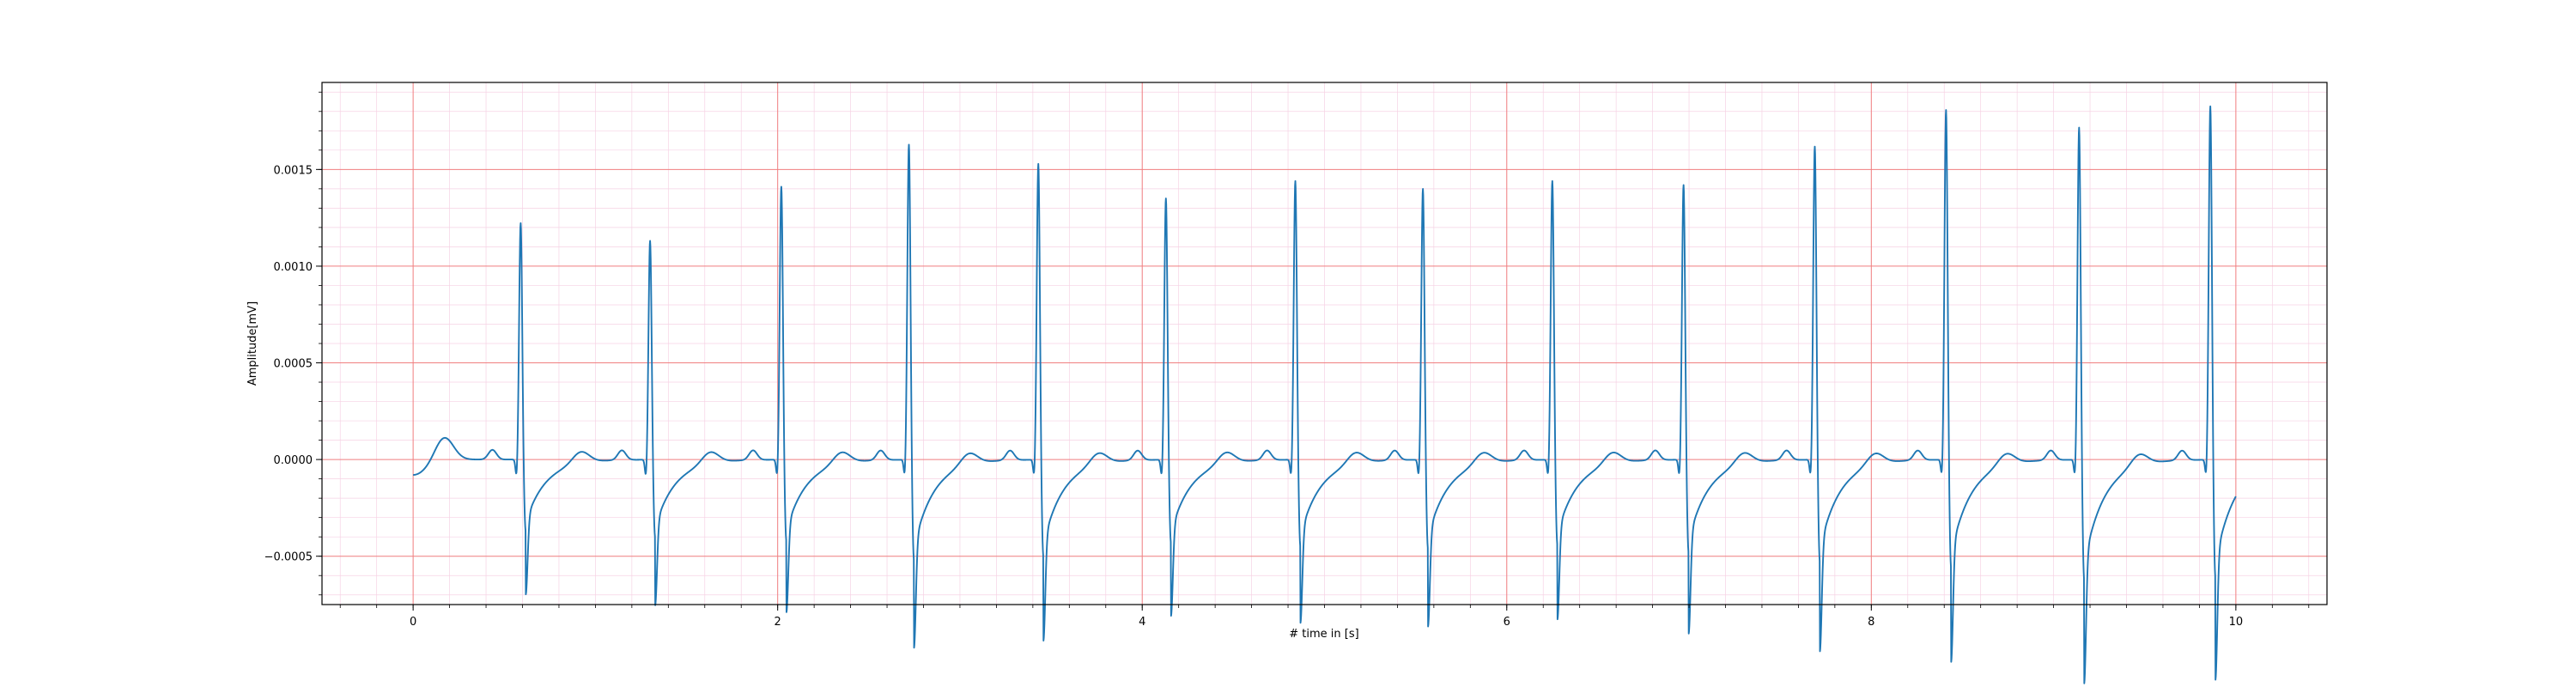 This screenshot has height=687, width=2576. Describe the element at coordinates (293, 267) in the screenshot. I see `y-tick-label: 0.0010` at that location.